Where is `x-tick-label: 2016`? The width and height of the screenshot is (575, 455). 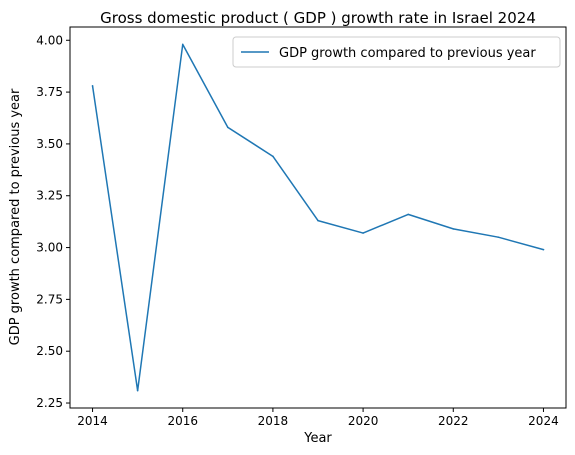 x-tick-label: 2016 is located at coordinates (182, 421).